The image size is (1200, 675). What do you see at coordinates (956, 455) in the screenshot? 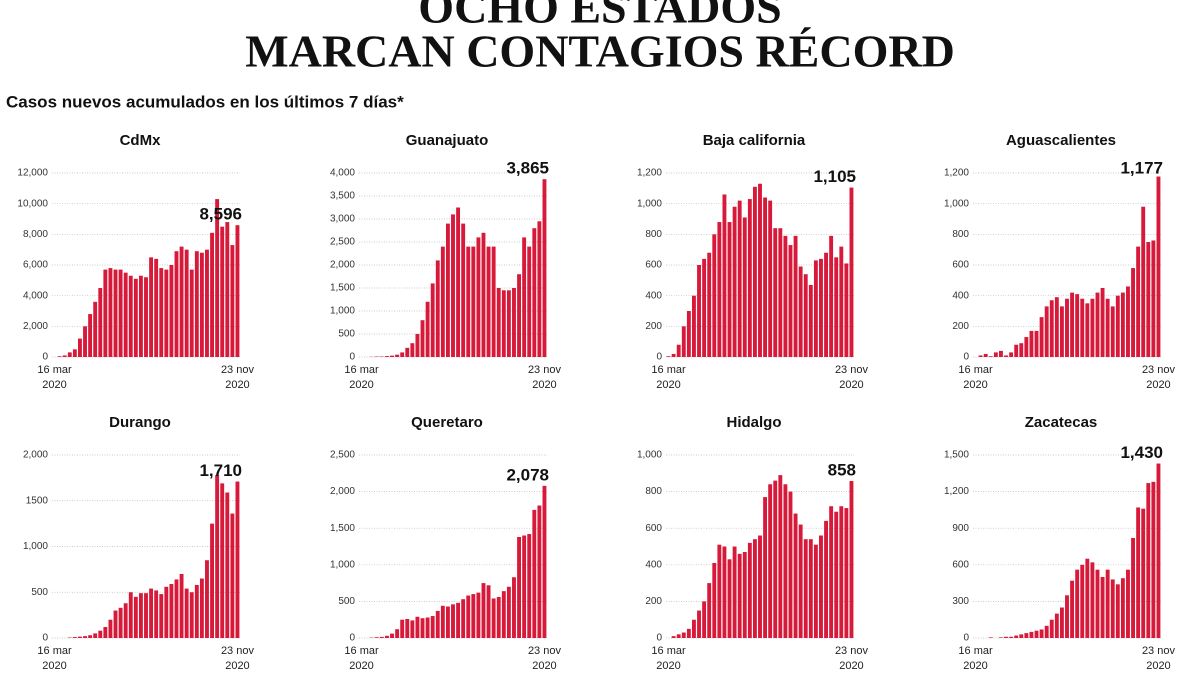
I see `y-tick-label: 1,500` at bounding box center [956, 455].